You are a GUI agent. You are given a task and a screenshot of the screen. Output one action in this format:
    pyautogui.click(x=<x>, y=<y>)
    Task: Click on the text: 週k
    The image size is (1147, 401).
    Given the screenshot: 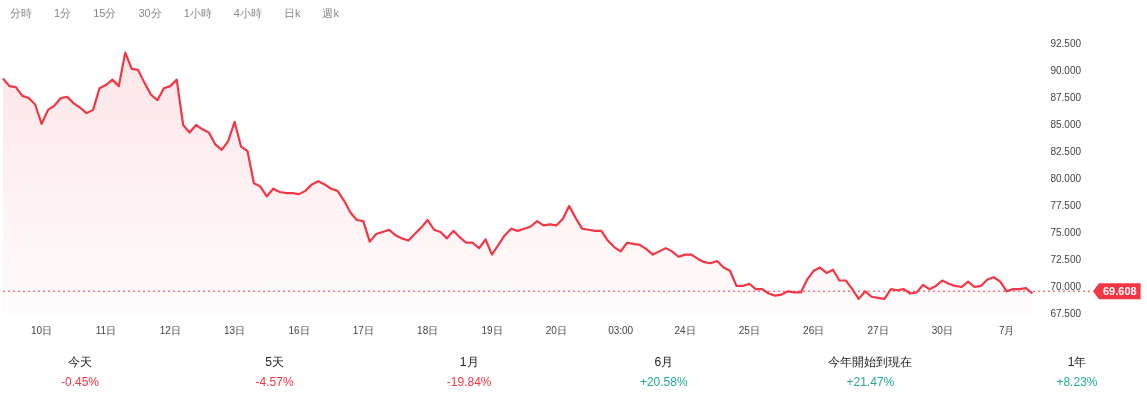 What is the action you would take?
    pyautogui.click(x=330, y=13)
    